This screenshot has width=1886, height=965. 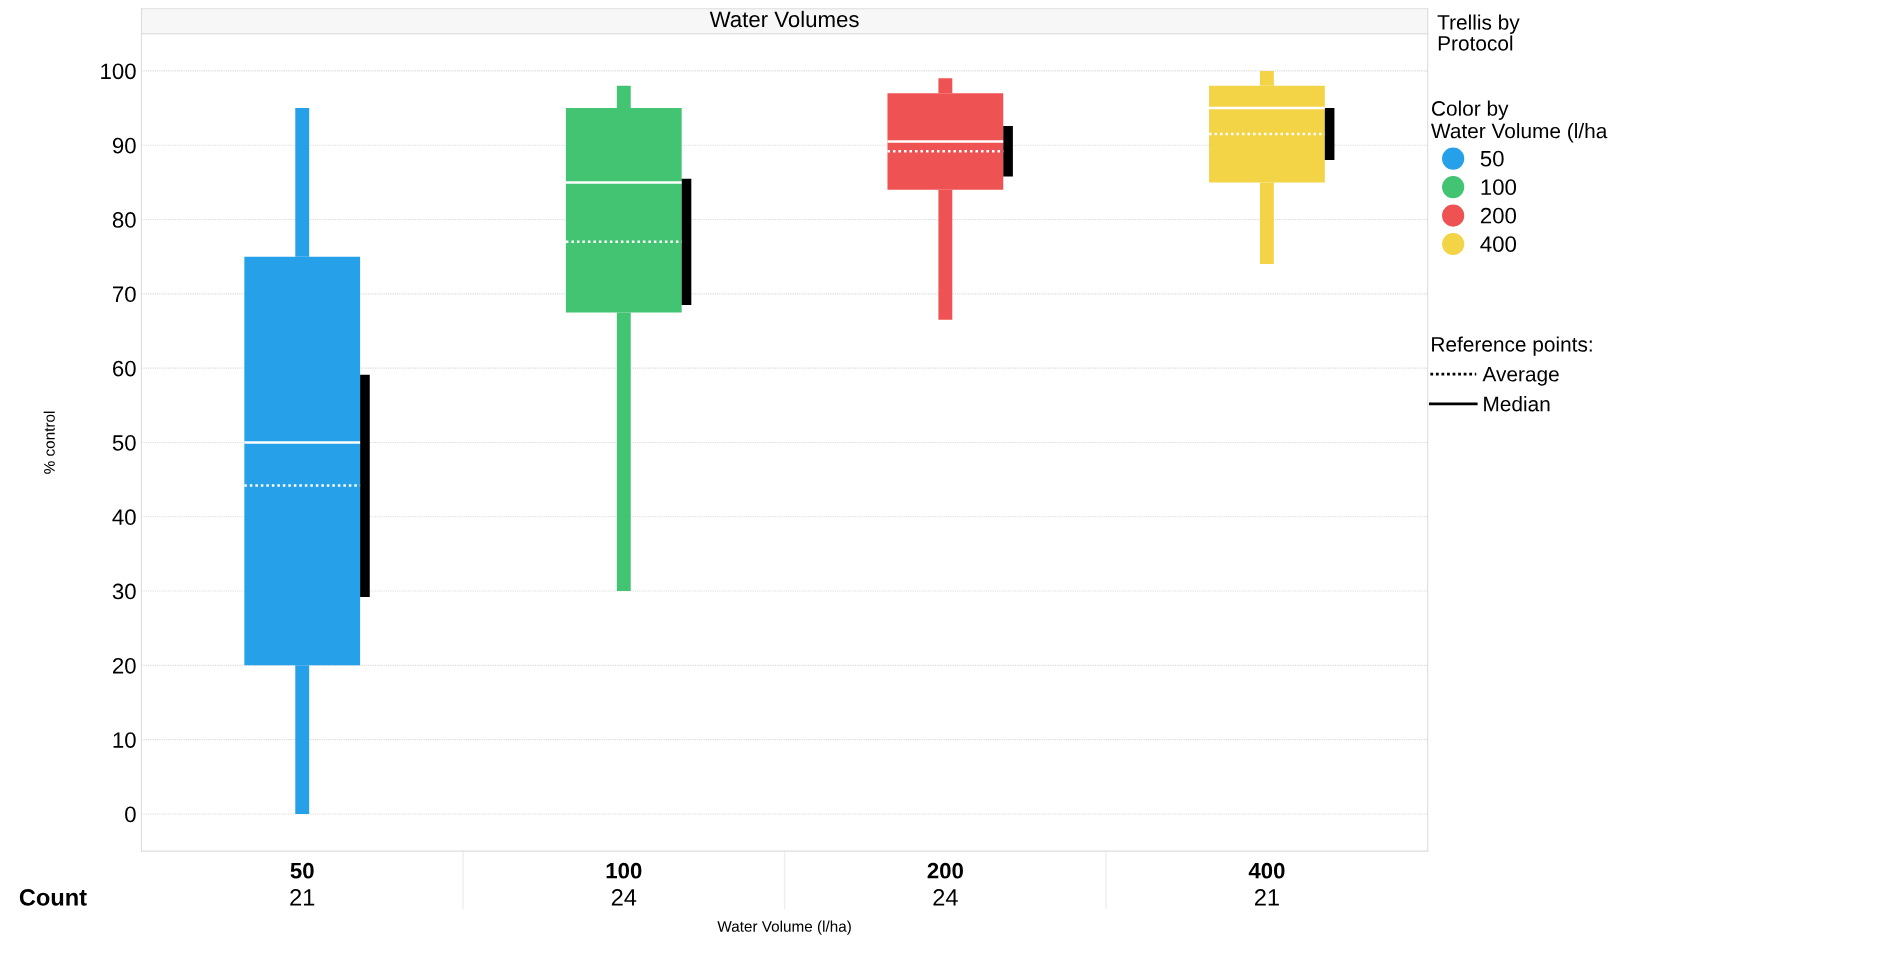 I want to click on text: Median, so click(x=1517, y=404).